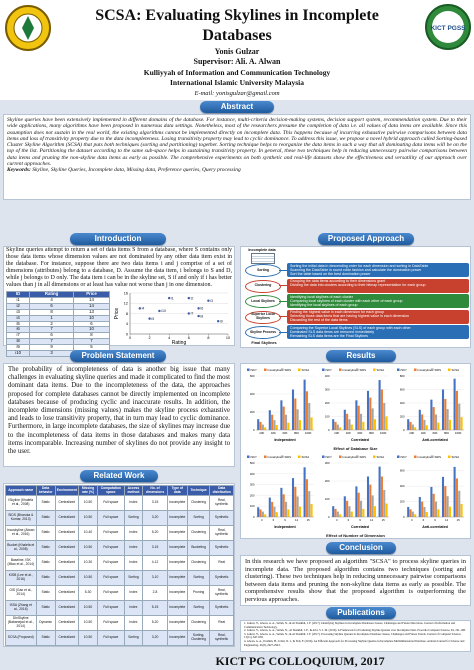 Image resolution: width=474 pixels, height=670 pixels. What do you see at coordinates (327, 403) in the screenshot?
I see `y-tick-label: 200` at bounding box center [327, 403].